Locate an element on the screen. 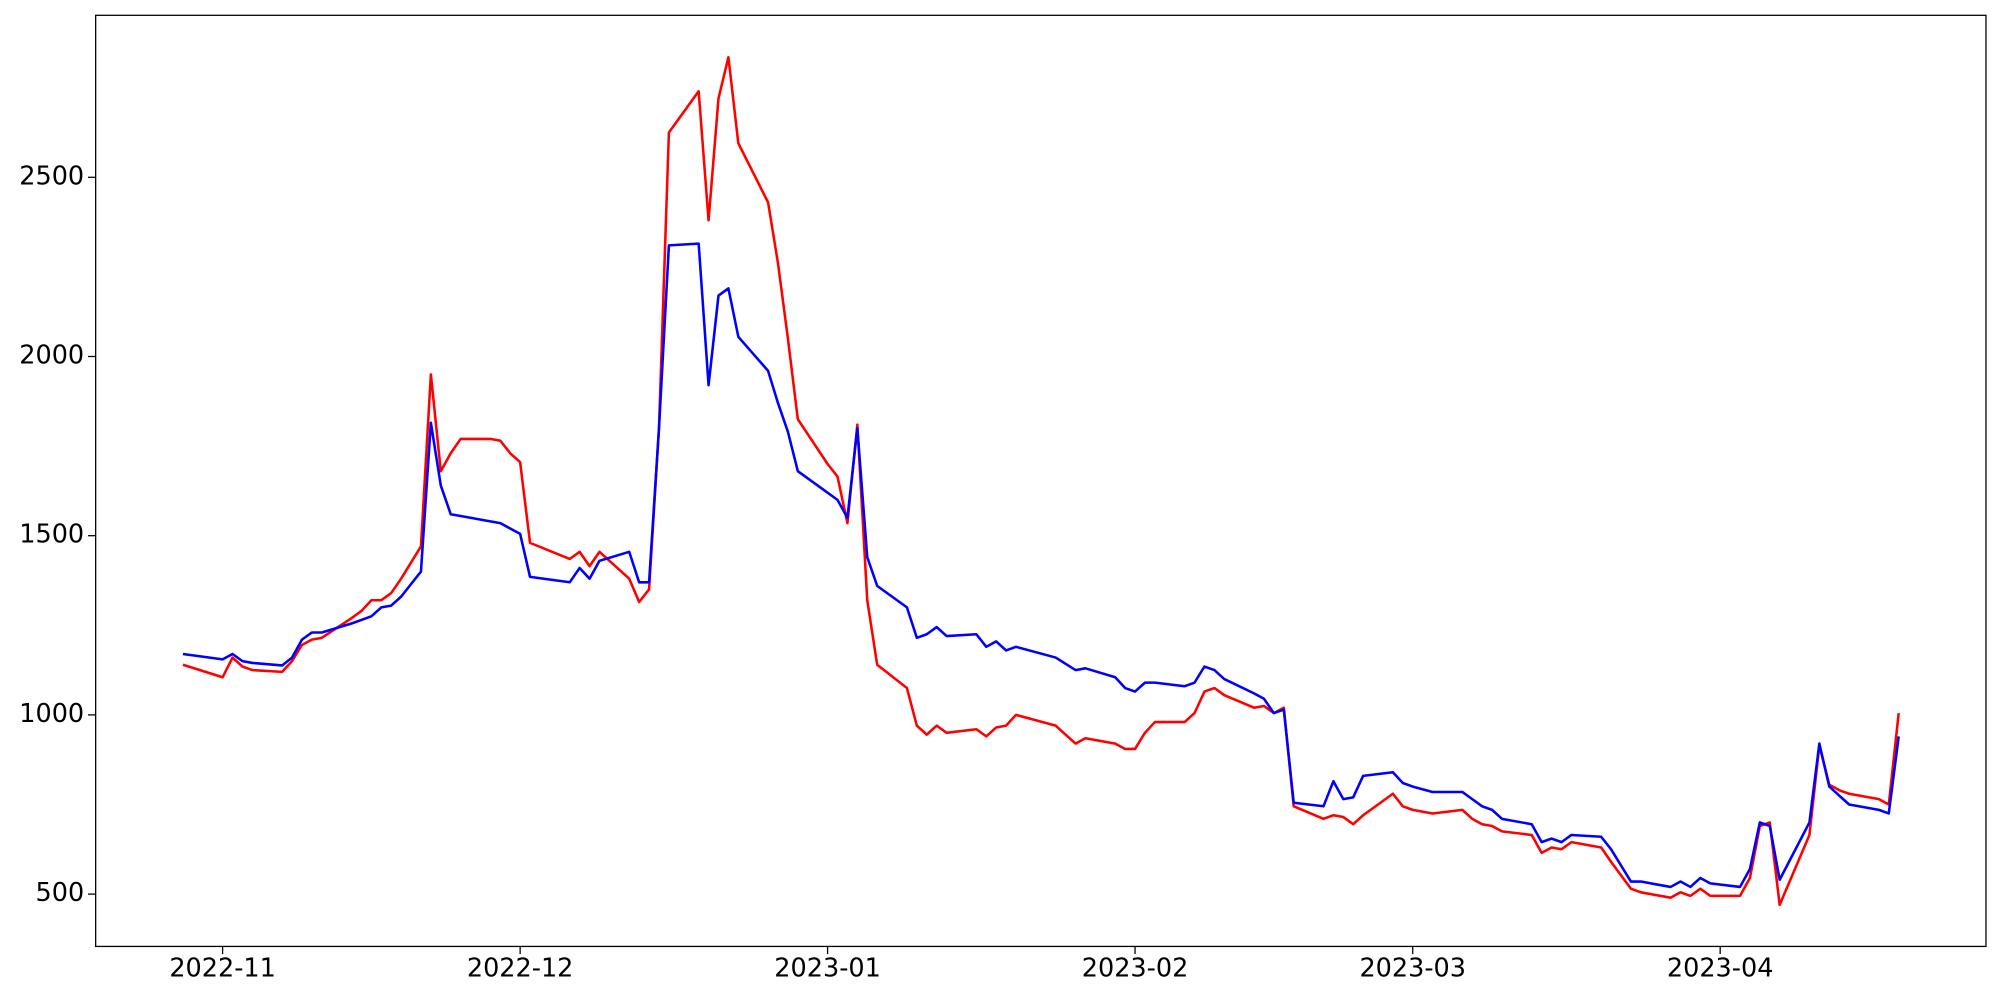 This screenshot has width=2000, height=1000. y-tick-label: 1000 is located at coordinates (51, 714).